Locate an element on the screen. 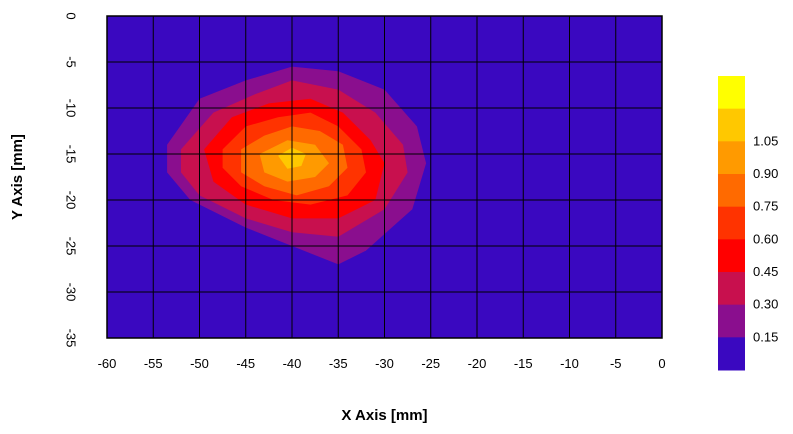 The width and height of the screenshot is (793, 434). y-tick-label: -35 is located at coordinates (71, 338).